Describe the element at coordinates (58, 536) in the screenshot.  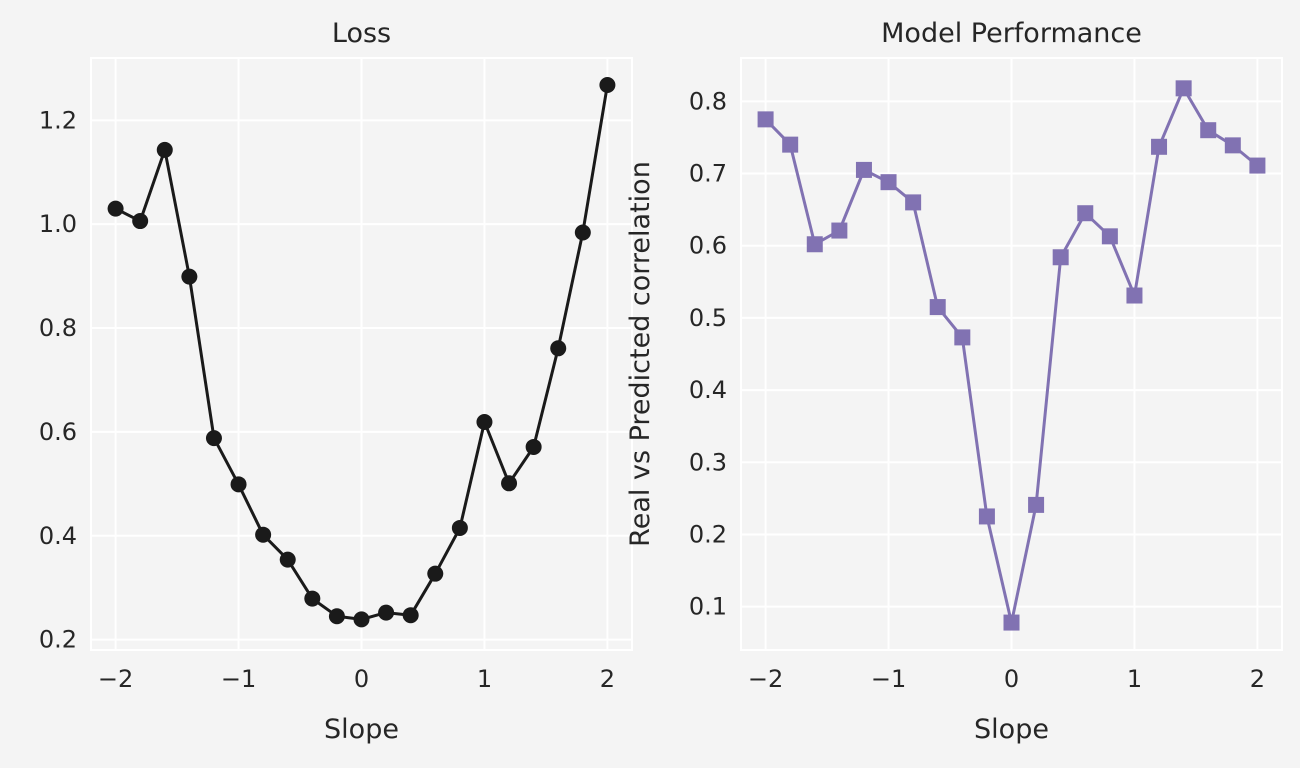
I see `loss-y-tick-label: 0.4` at that location.